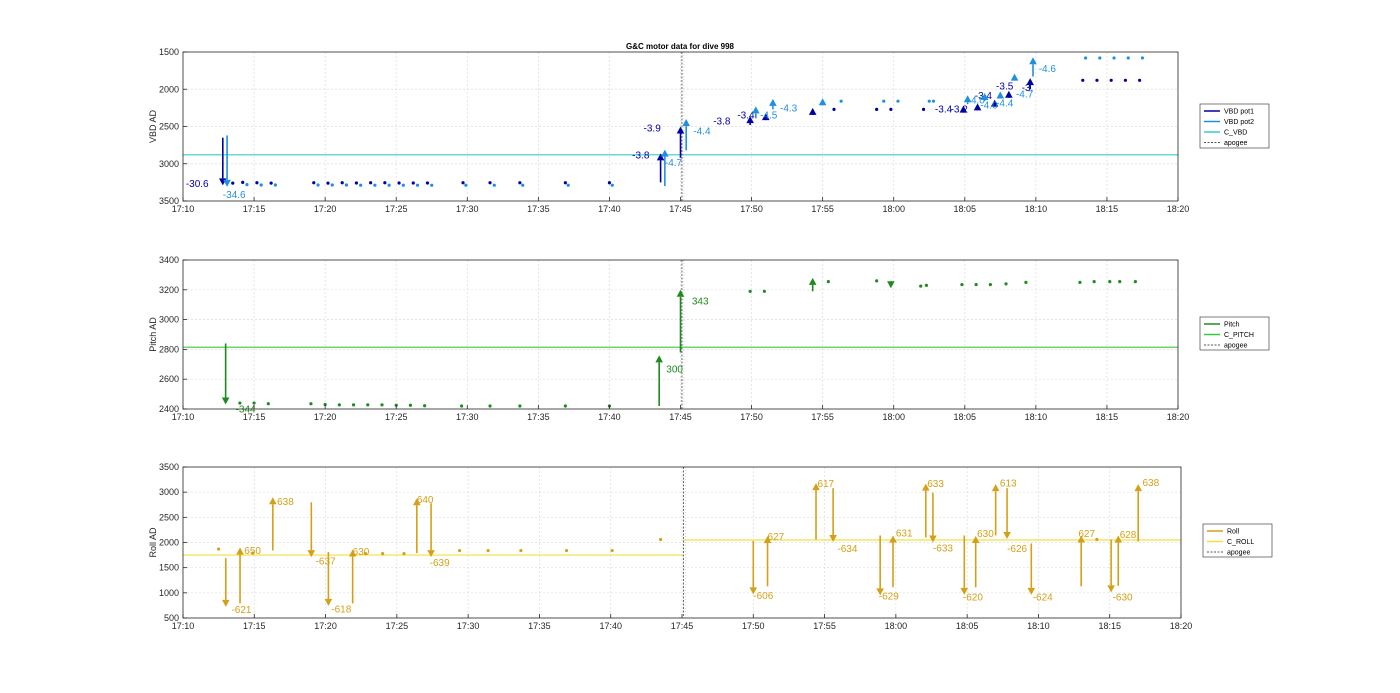 The image size is (1400, 693). I want to click on vbd-pot2-arrow-label: -4.6, so click(1048, 69).